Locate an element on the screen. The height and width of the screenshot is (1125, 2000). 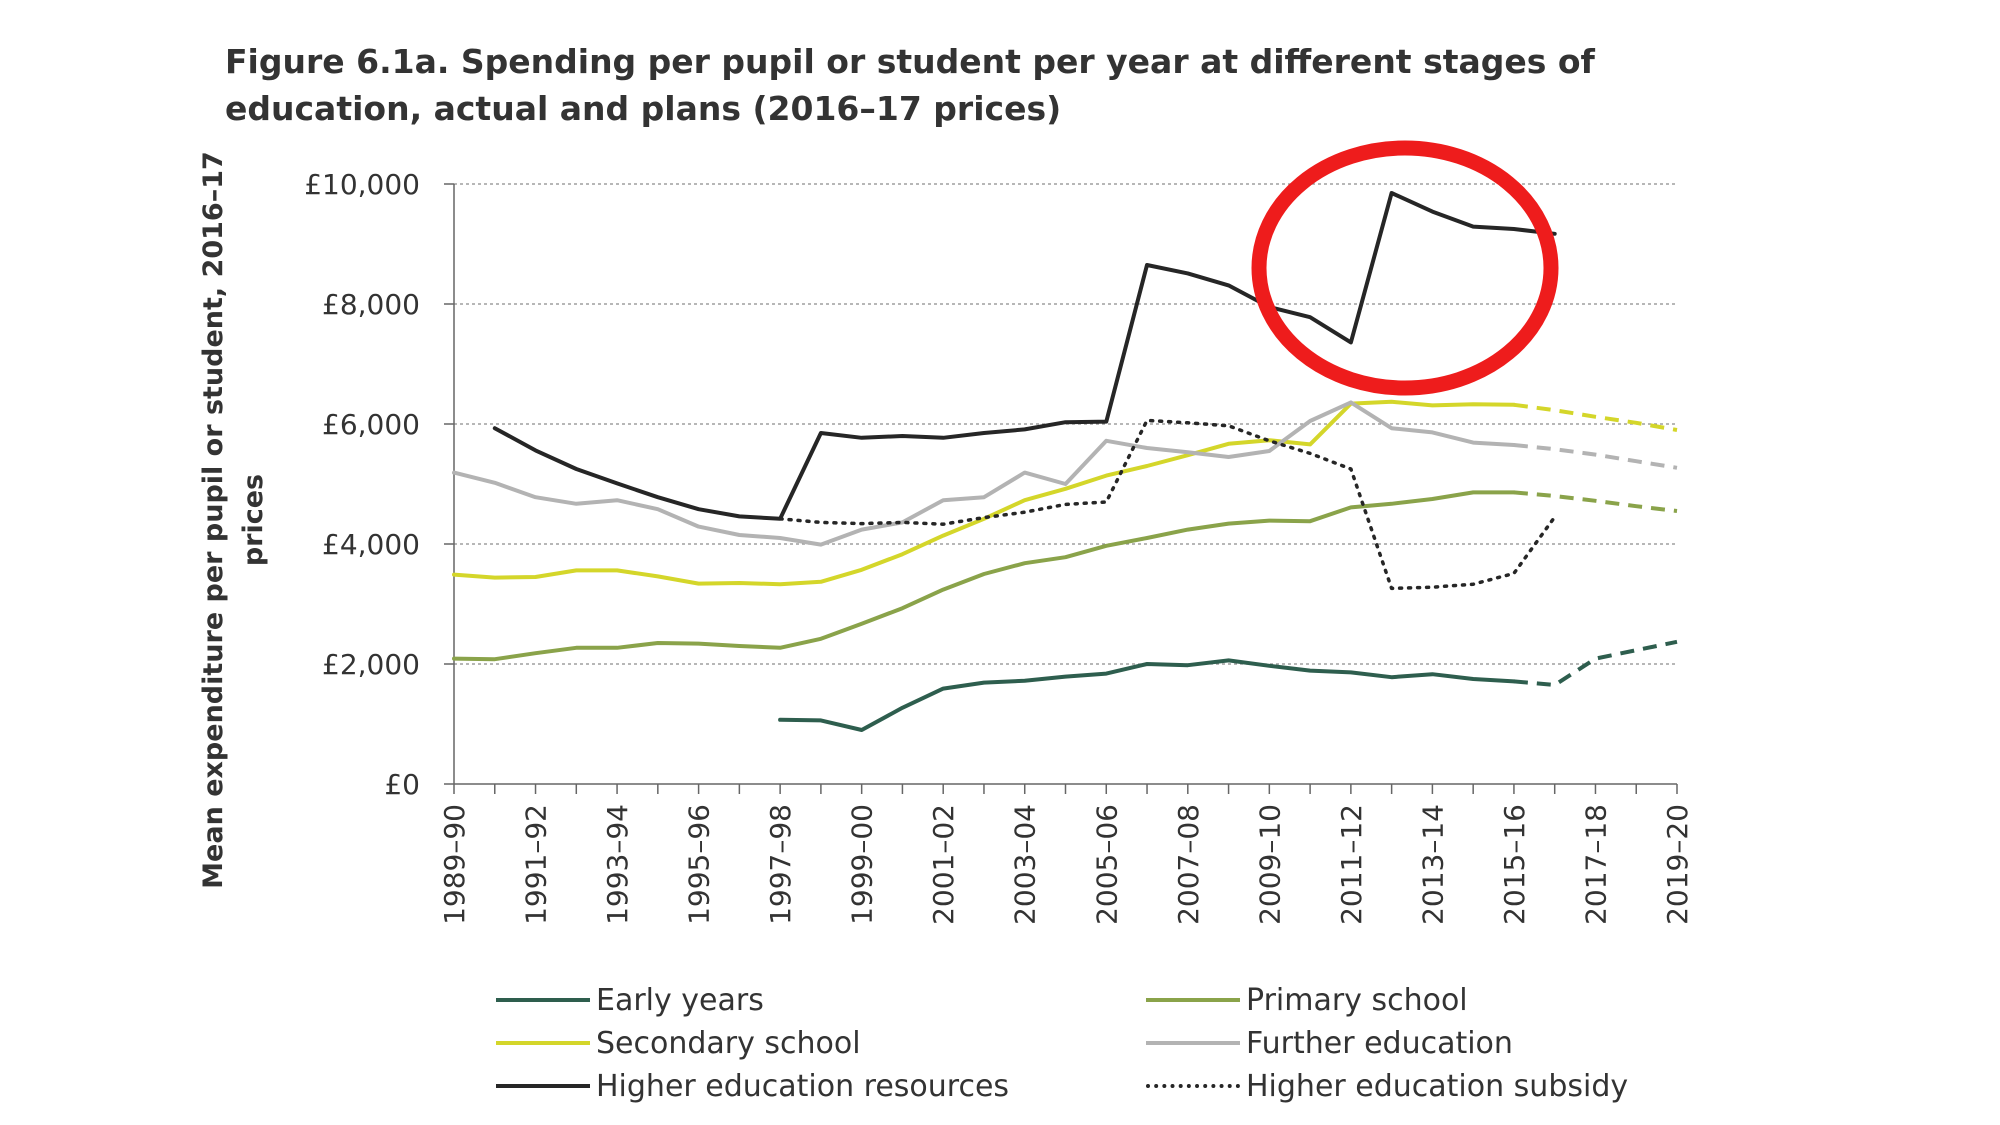
y-tick-labels: £0 £2,000 £4,000 £6,000 £8,000 £10,000 is located at coordinates (362, 484).